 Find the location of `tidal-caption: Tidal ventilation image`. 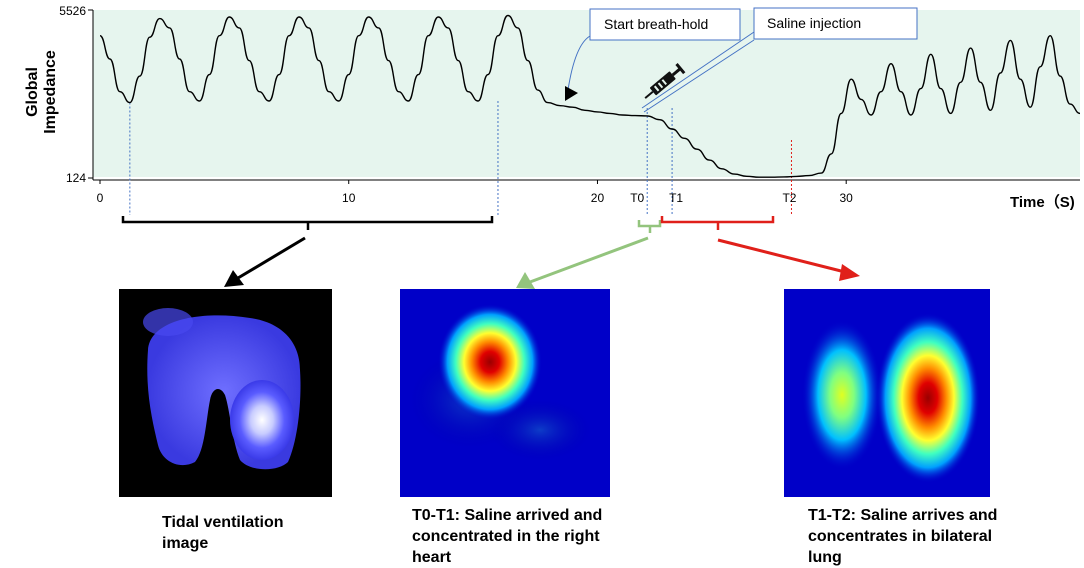

tidal-caption: Tidal ventilation image is located at coordinates (223, 533).